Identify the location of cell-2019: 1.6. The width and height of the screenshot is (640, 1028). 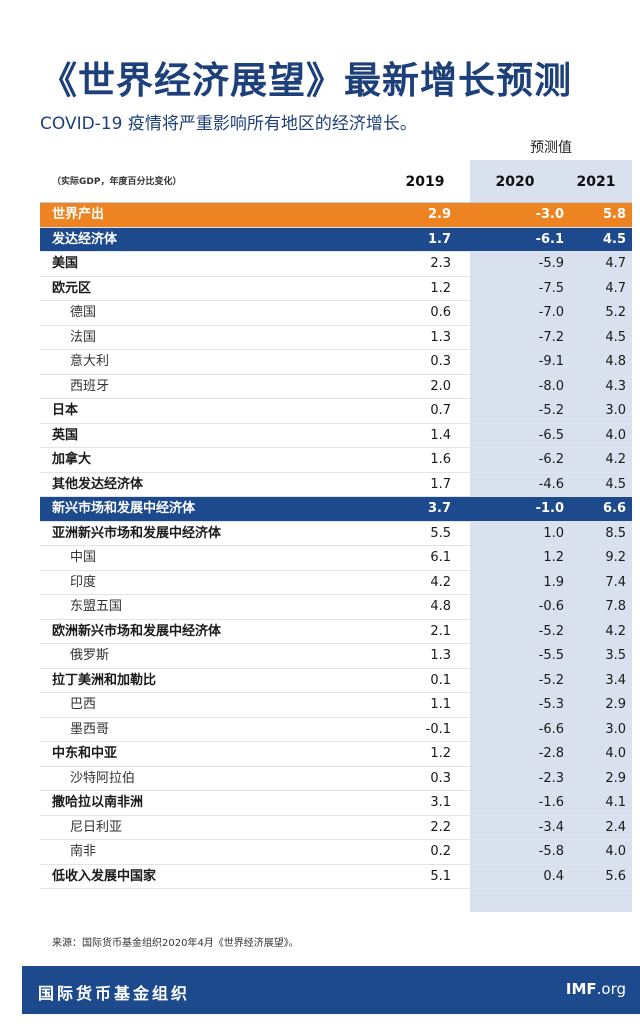
(440, 459).